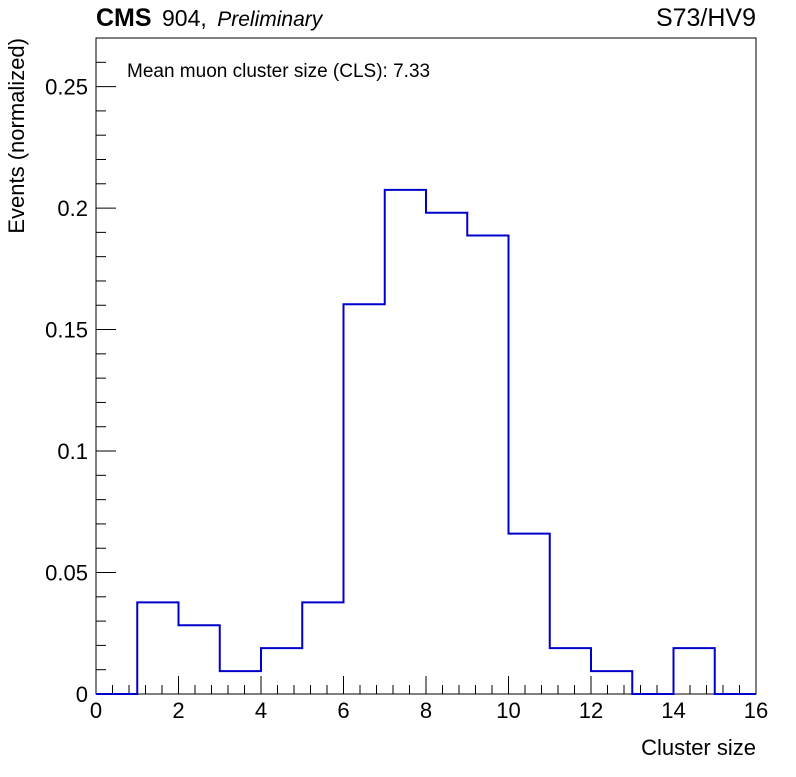 This screenshot has height=777, width=796. Describe the element at coordinates (178, 710) in the screenshot. I see `x-tick-label: 2` at that location.